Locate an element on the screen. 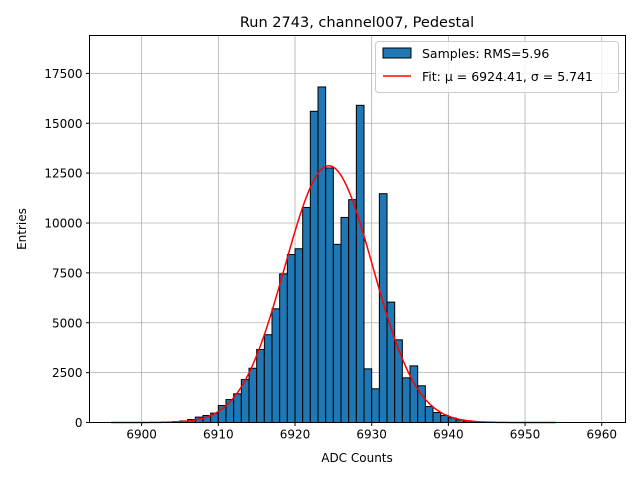 The height and width of the screenshot is (480, 640). y-tick-label: 0 is located at coordinates (79, 423).